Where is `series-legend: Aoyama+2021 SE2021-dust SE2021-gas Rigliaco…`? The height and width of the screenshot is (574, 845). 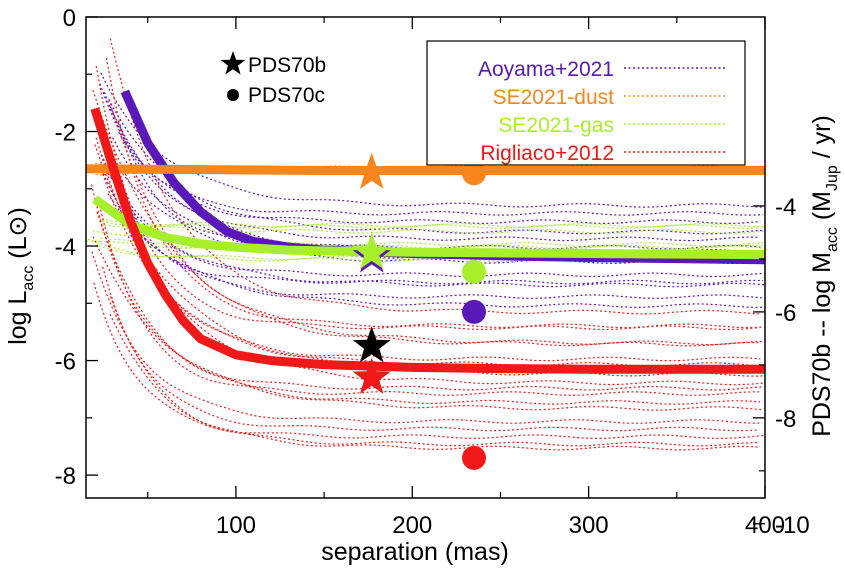
series-legend: Aoyama+2021 SE2021-dust SE2021-gas Rigliaco… is located at coordinates (586, 103).